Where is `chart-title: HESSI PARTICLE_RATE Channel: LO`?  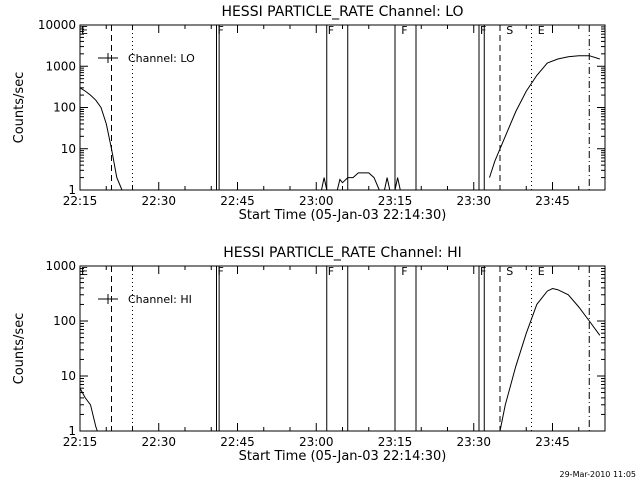
chart-title: HESSI PARTICLE_RATE Channel: LO is located at coordinates (342, 12).